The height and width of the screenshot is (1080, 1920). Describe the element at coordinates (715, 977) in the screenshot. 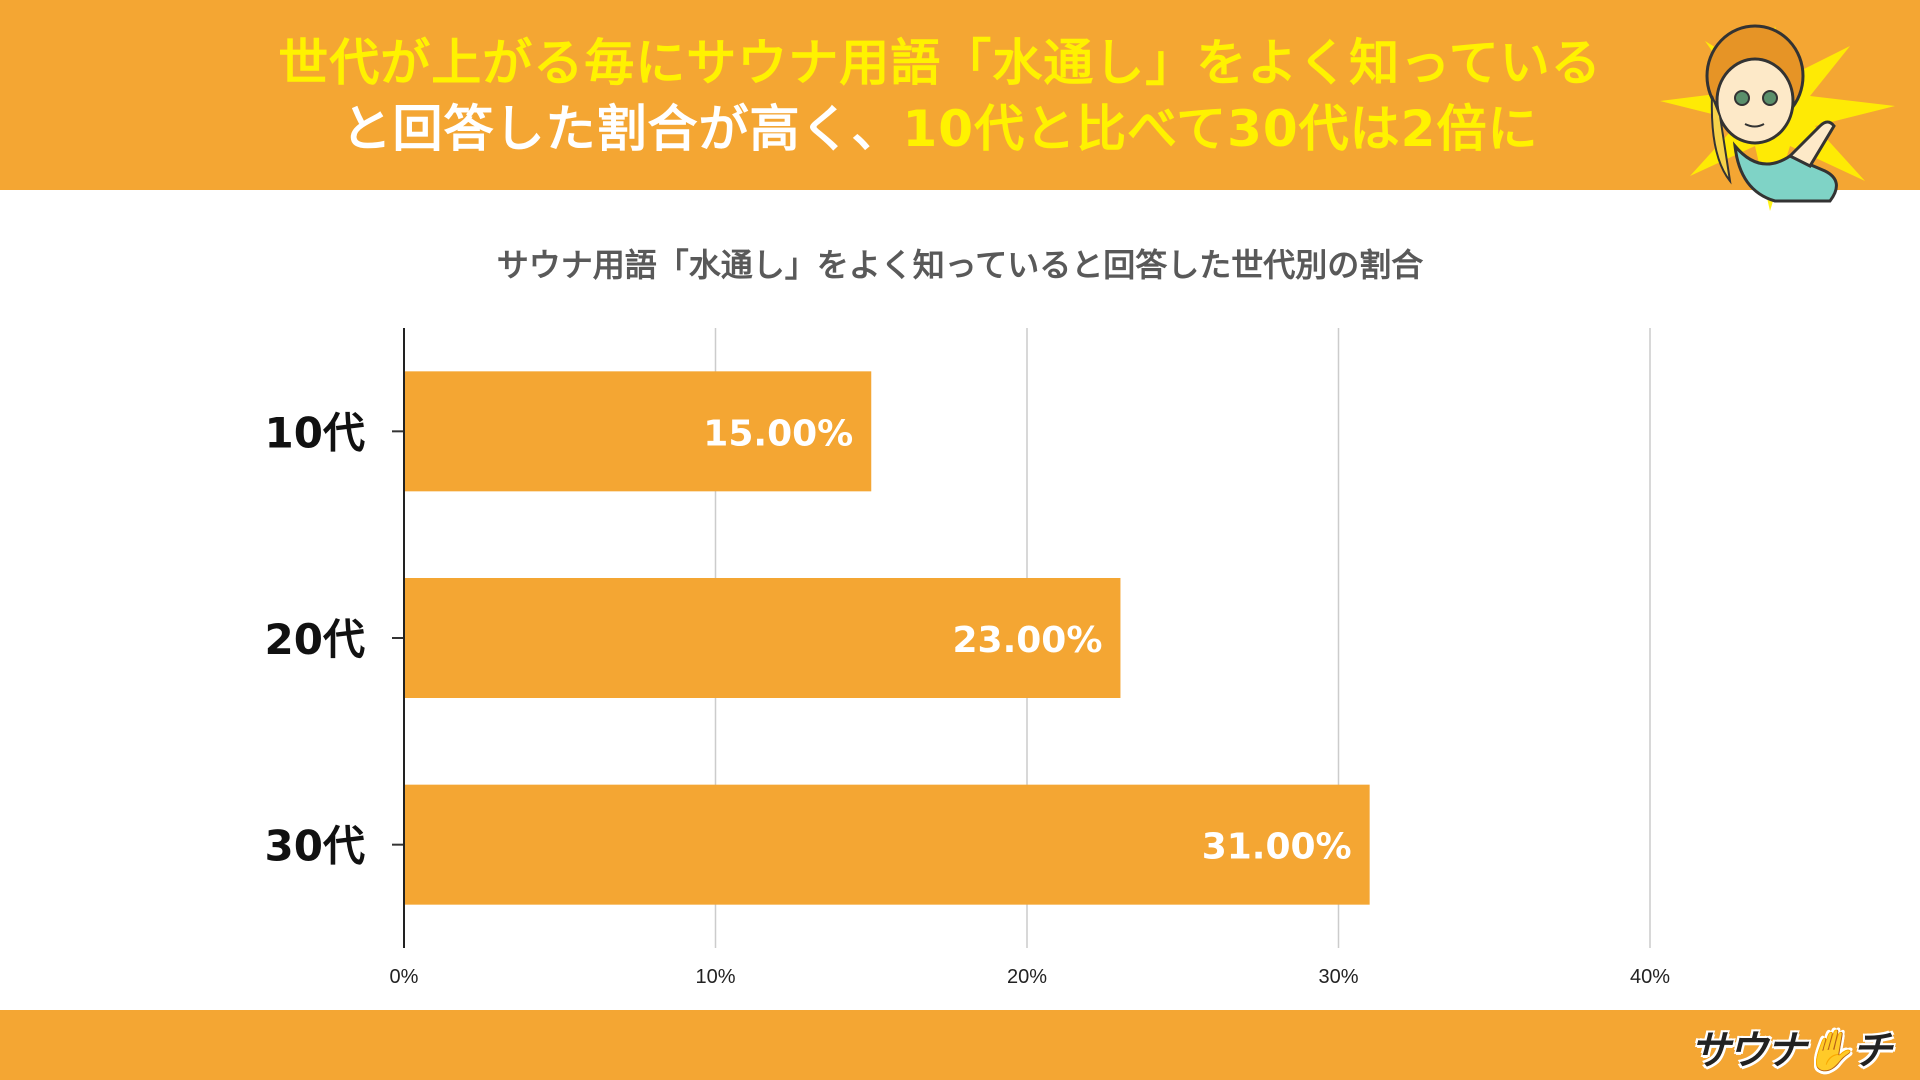

I see `x-tick-label: 10%` at that location.